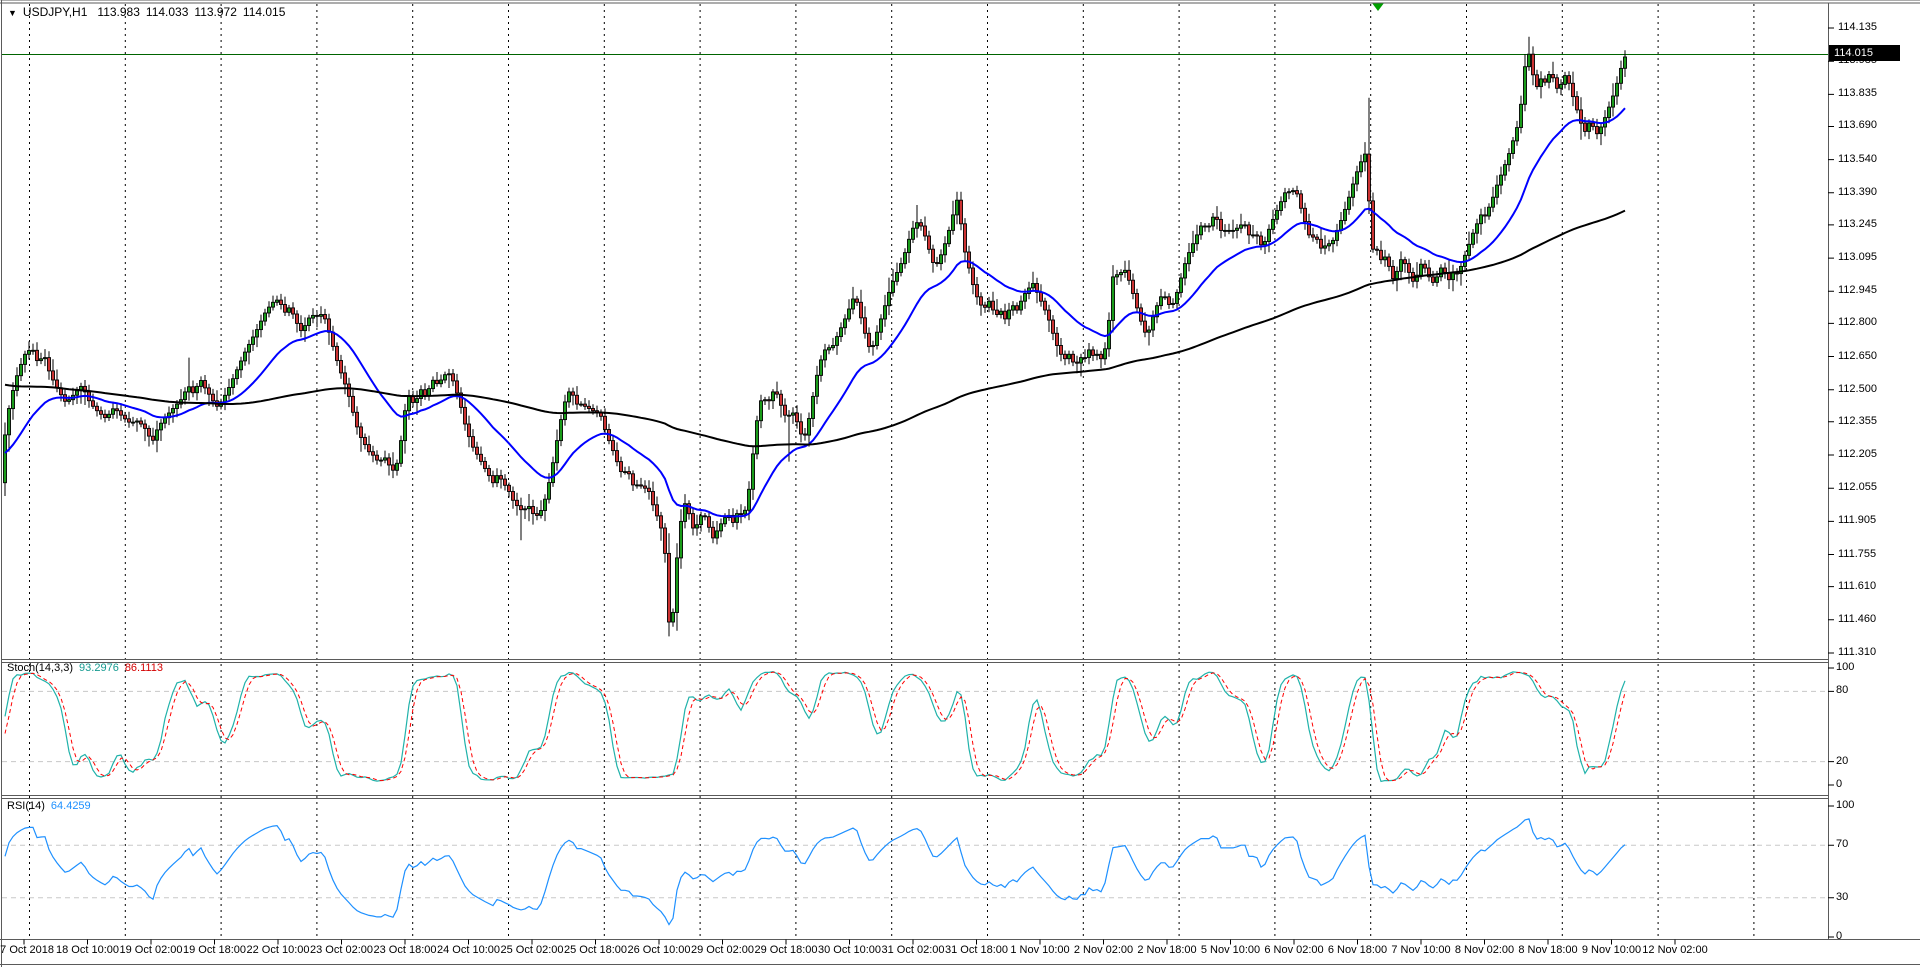 The width and height of the screenshot is (1920, 967). I want to click on symbol-dropdown-icon: ▼, so click(12, 13).